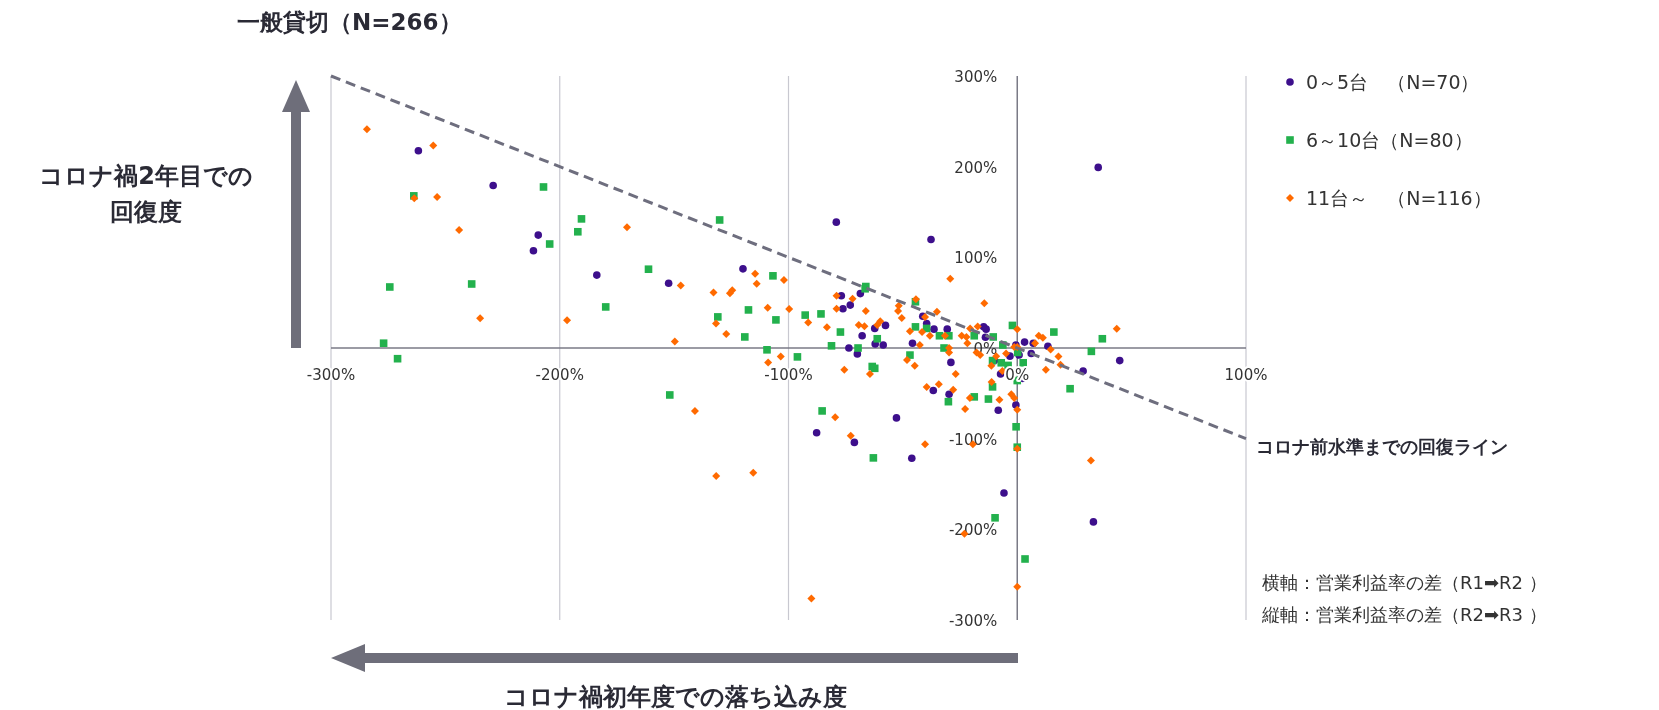 The width and height of the screenshot is (1659, 710). Describe the element at coordinates (559, 375) in the screenshot. I see `x-tick-label: -200%` at that location.